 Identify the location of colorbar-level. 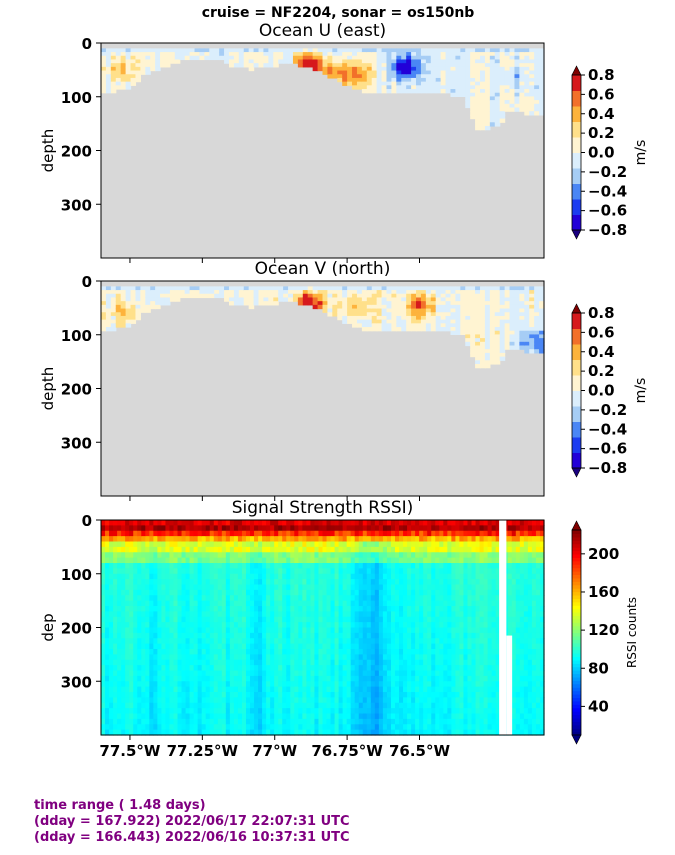
(576, 429).